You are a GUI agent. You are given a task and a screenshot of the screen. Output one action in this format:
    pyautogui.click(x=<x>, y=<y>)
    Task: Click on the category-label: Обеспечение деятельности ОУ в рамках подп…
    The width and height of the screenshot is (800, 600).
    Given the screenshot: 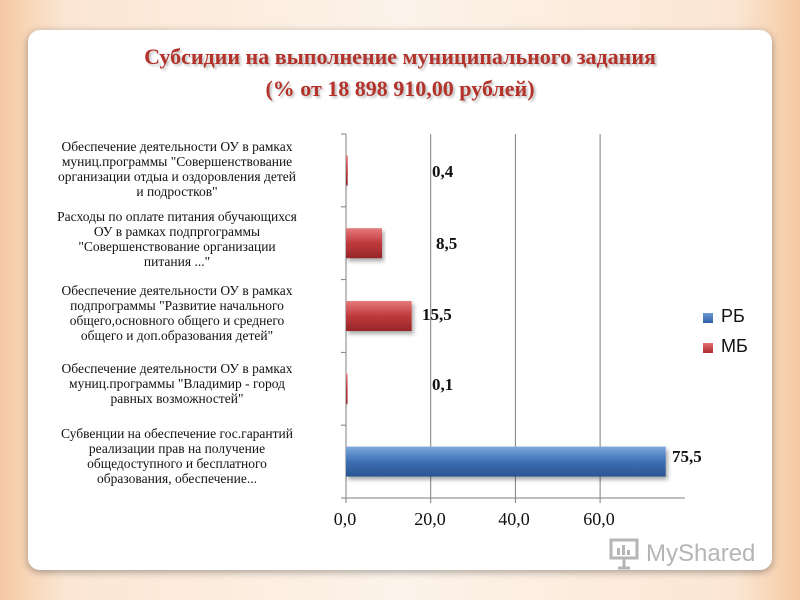 What is the action you would take?
    pyautogui.click(x=177, y=313)
    